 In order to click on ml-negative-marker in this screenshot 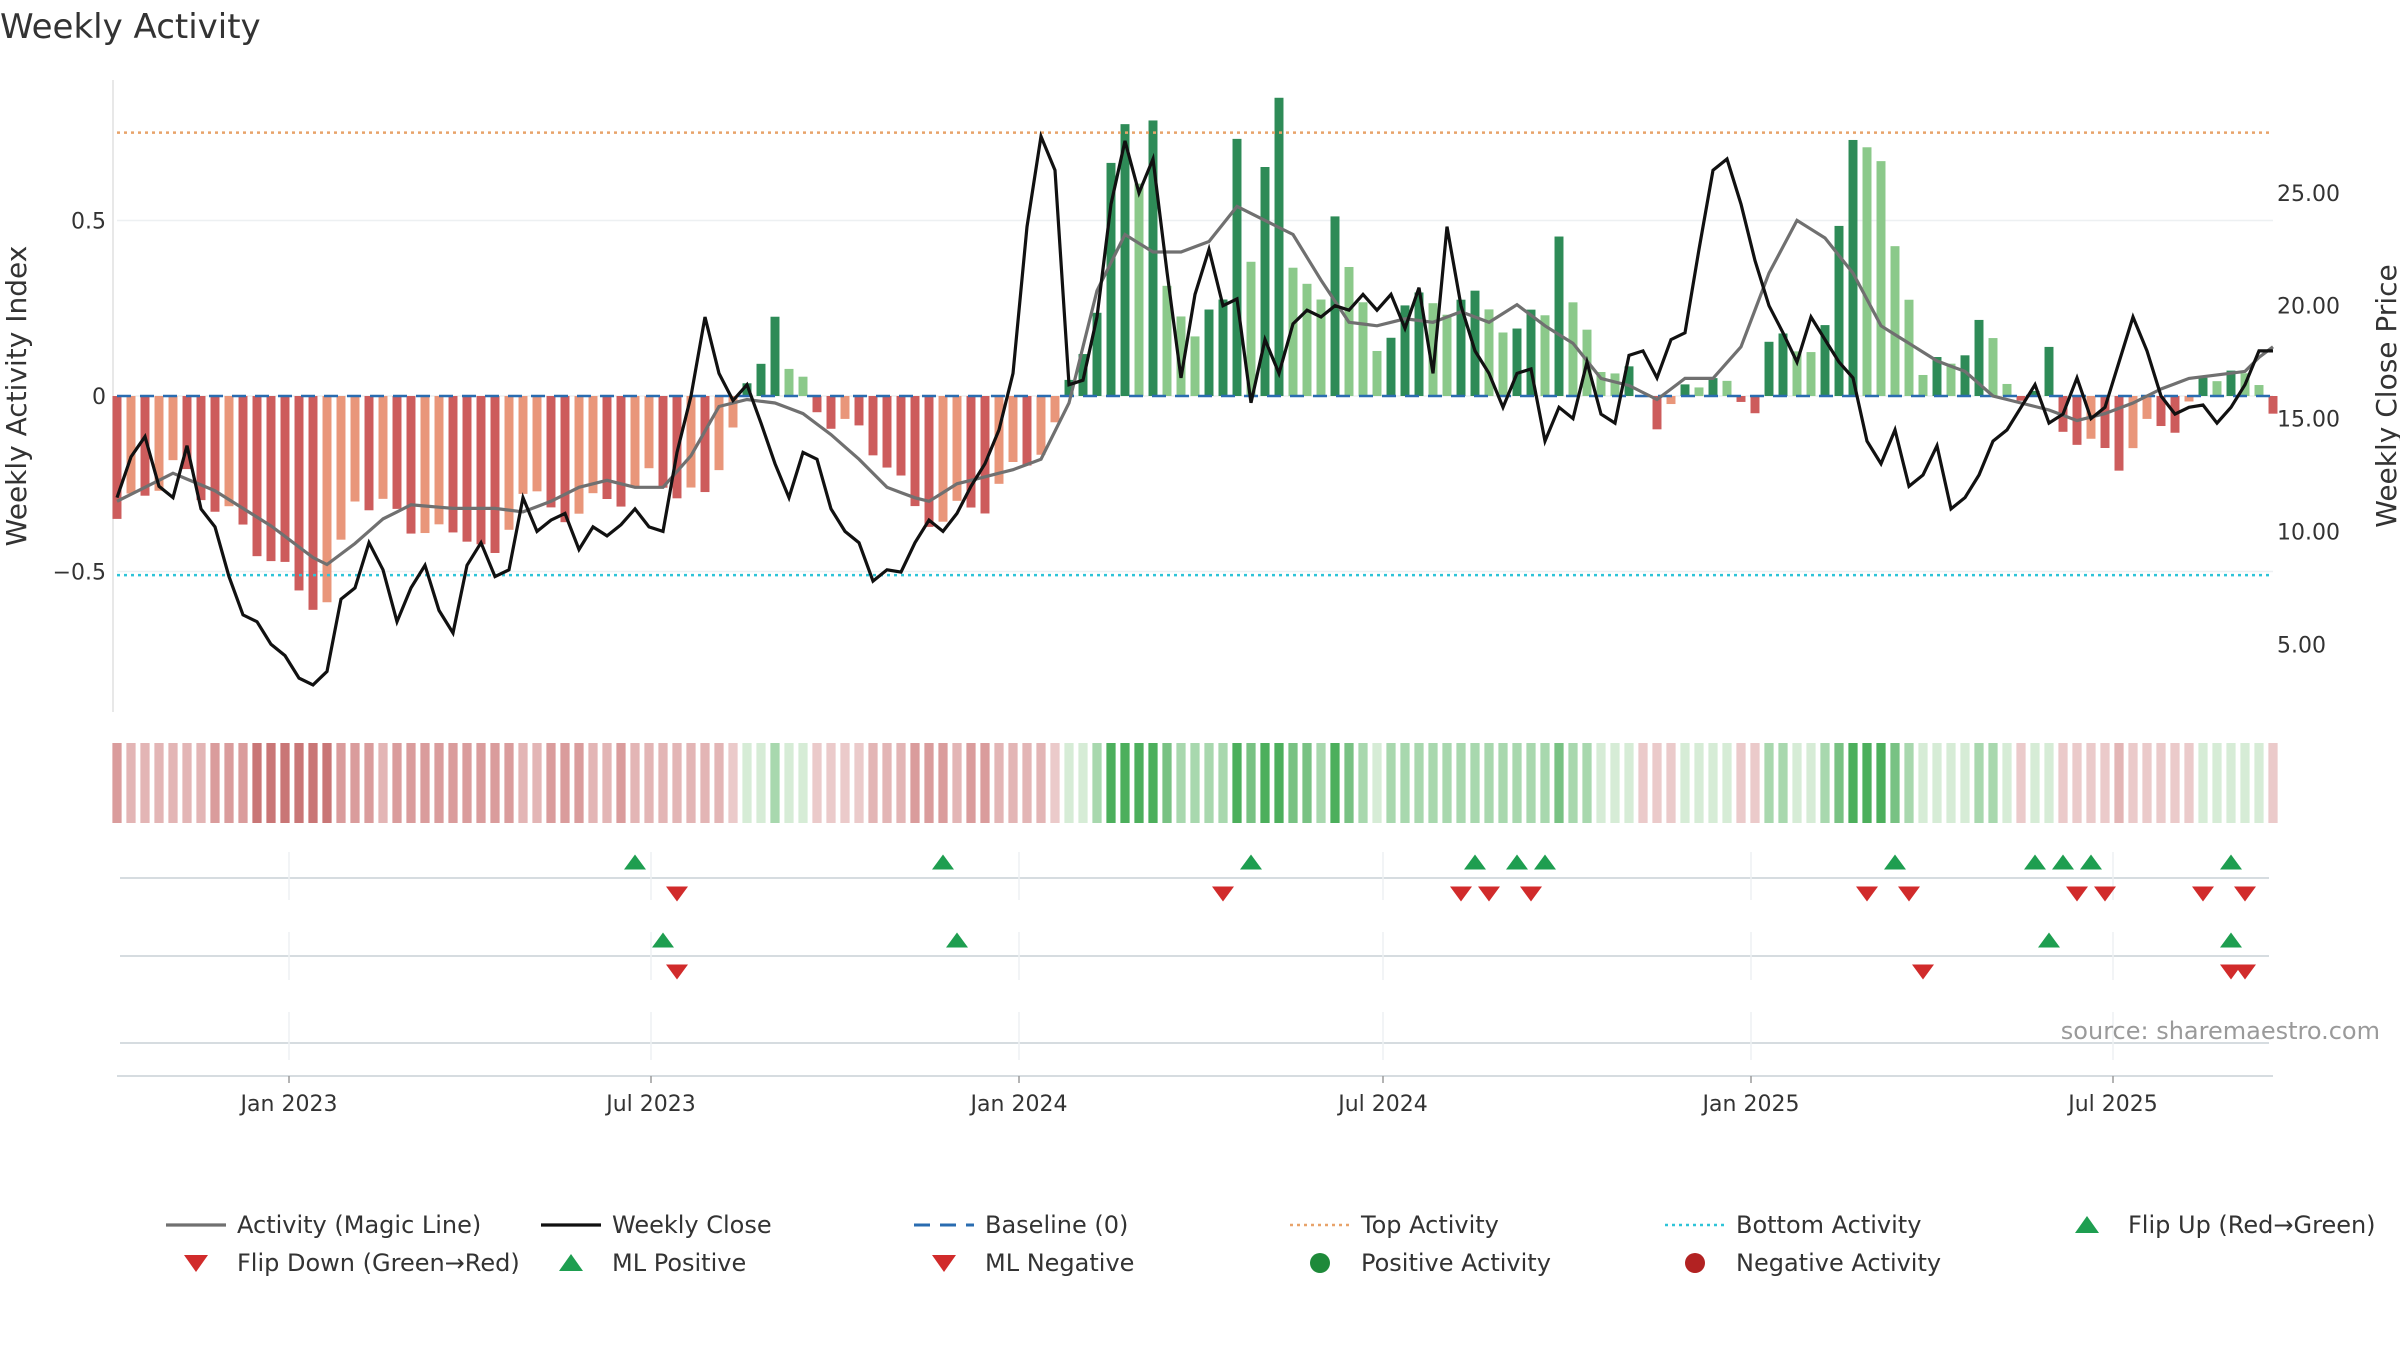, I will do `click(677, 972)`.